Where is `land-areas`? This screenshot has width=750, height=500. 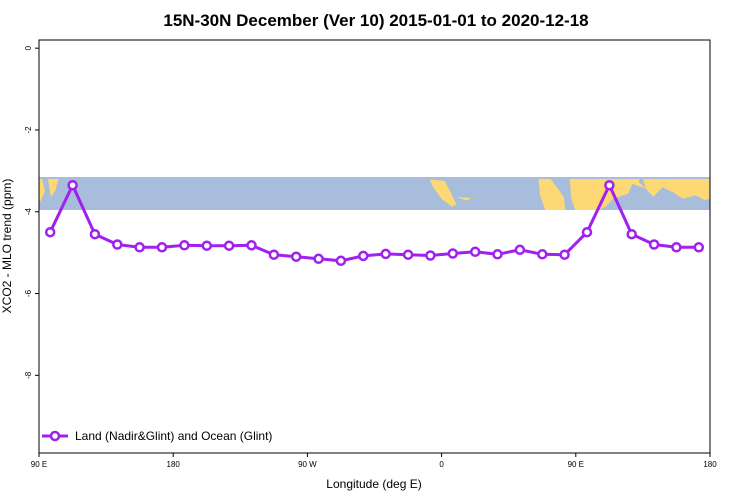
land-areas is located at coordinates (374, 194).